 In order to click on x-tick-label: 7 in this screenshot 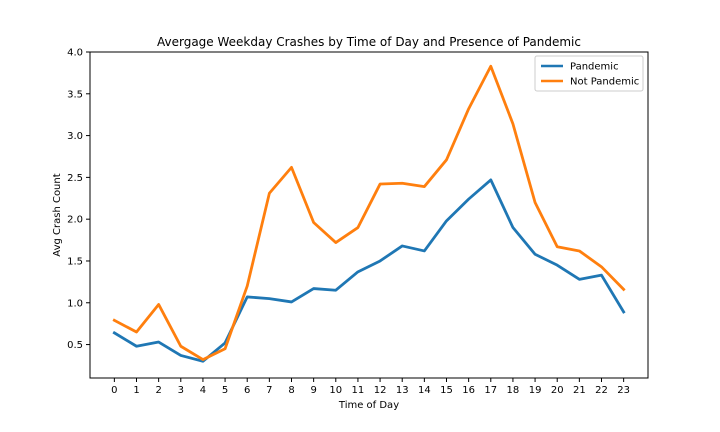, I will do `click(269, 390)`.